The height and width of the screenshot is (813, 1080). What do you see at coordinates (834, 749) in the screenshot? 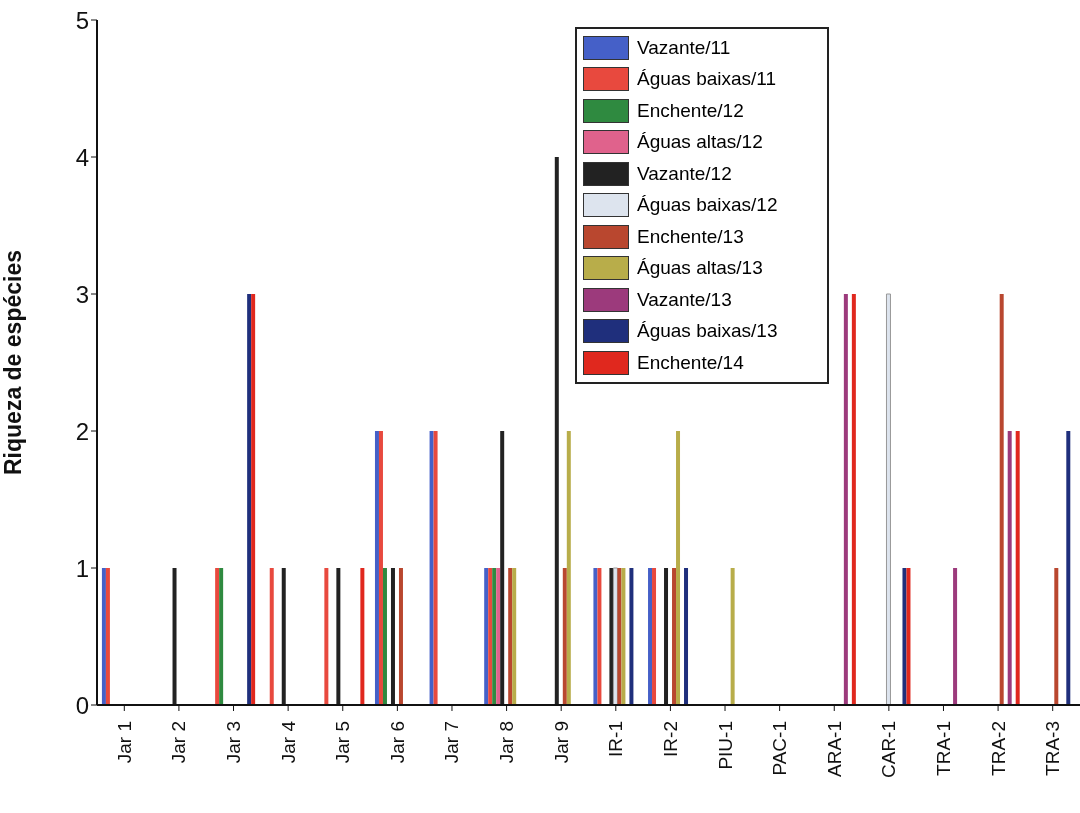
I see `x-tick-label: ARA-1` at bounding box center [834, 749].